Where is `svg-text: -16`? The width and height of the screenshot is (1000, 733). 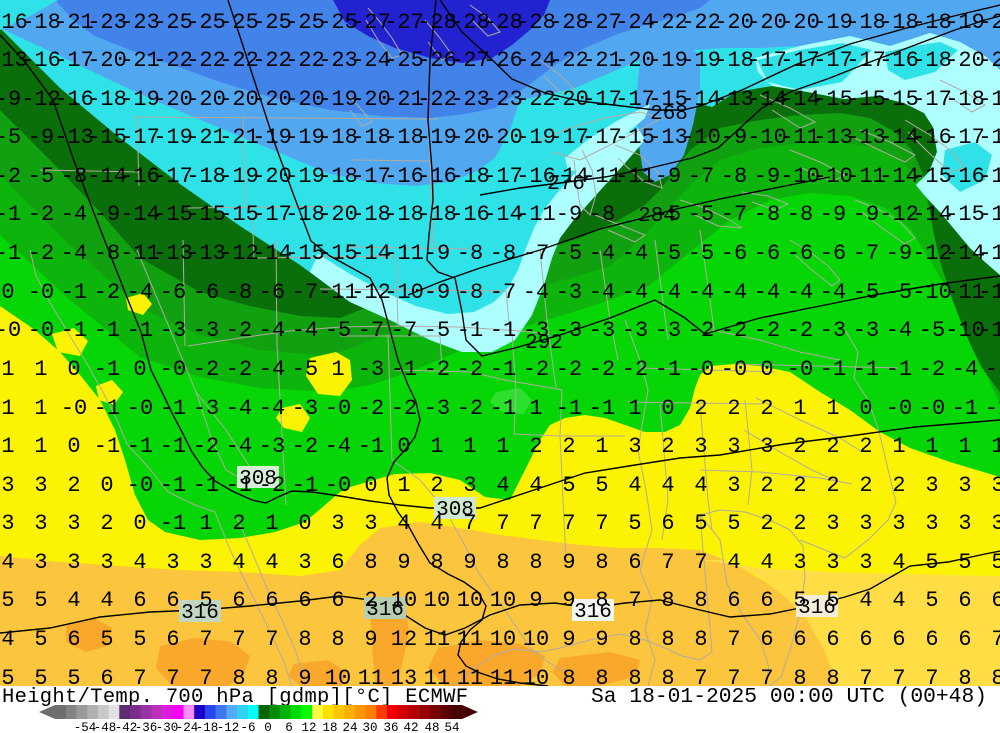
svg-text: -16 is located at coordinates (989, 214).